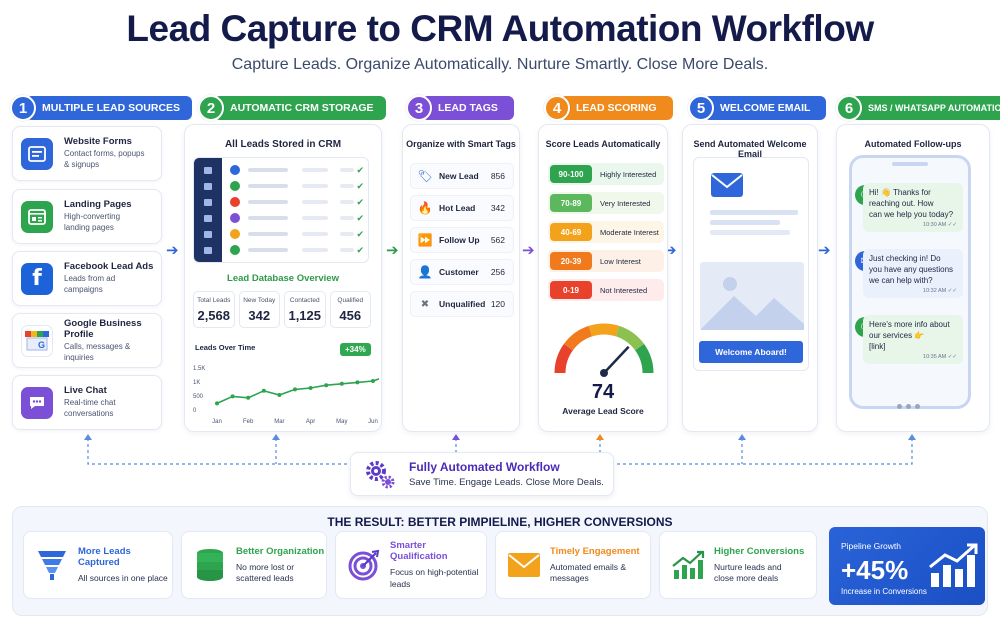 This screenshot has width=1000, height=628. I want to click on score-label: Very Interested, so click(625, 203).